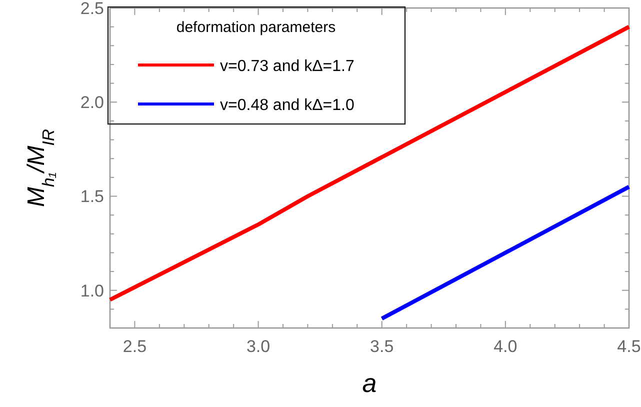 This screenshot has width=641, height=407. Describe the element at coordinates (92, 196) in the screenshot. I see `y-tick-label: 1.5` at that location.